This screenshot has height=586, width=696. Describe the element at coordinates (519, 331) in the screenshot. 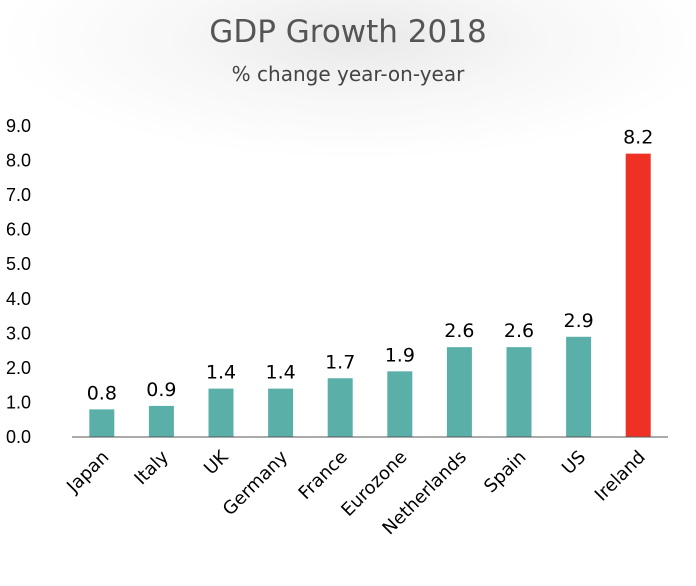

I see `data-label-spain: 2.6` at that location.